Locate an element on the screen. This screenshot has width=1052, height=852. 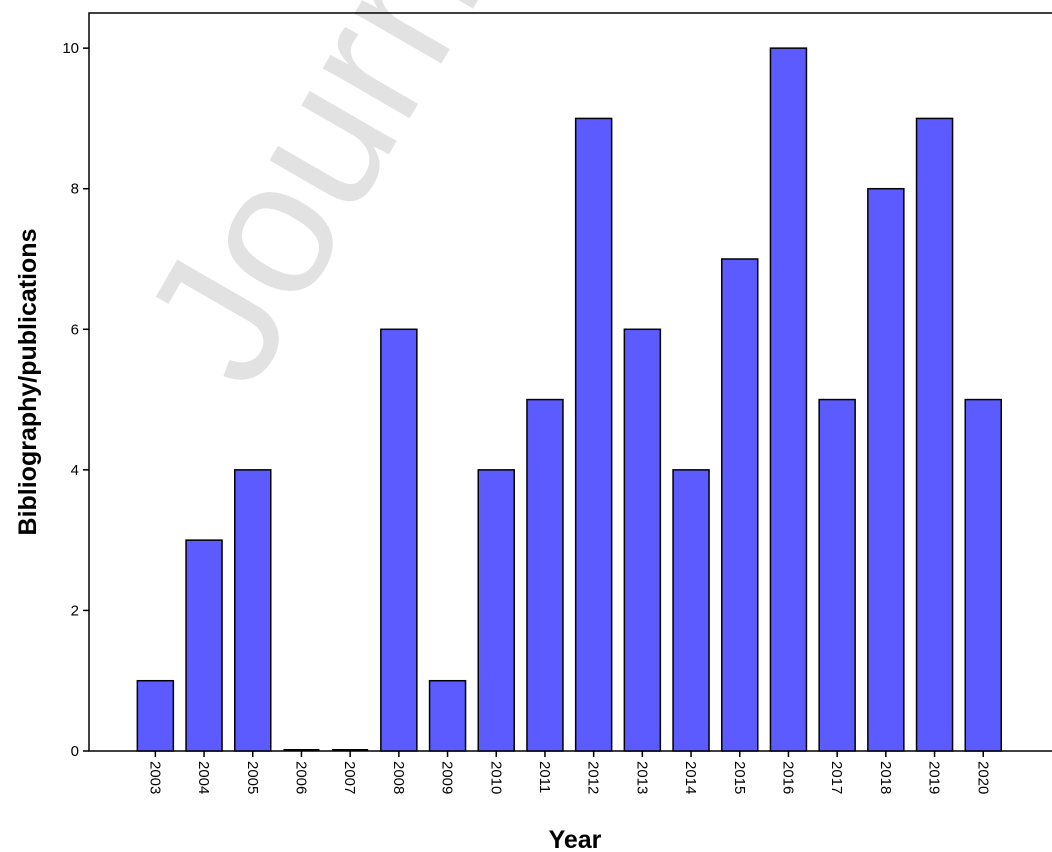
x-tick-label: 2008 is located at coordinates (398, 777).